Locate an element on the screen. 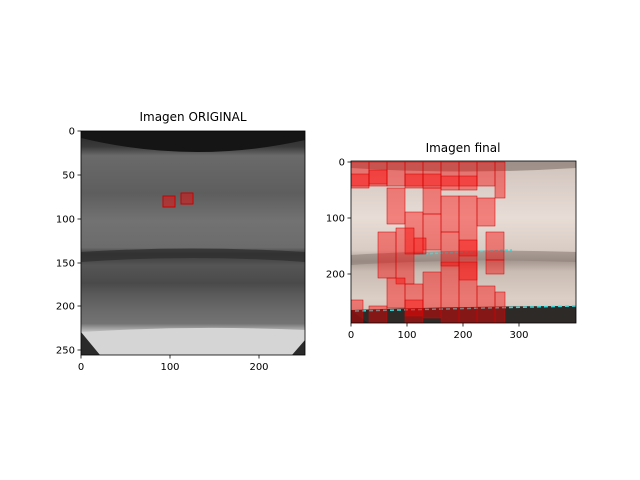  final-detections is located at coordinates (428, 242).